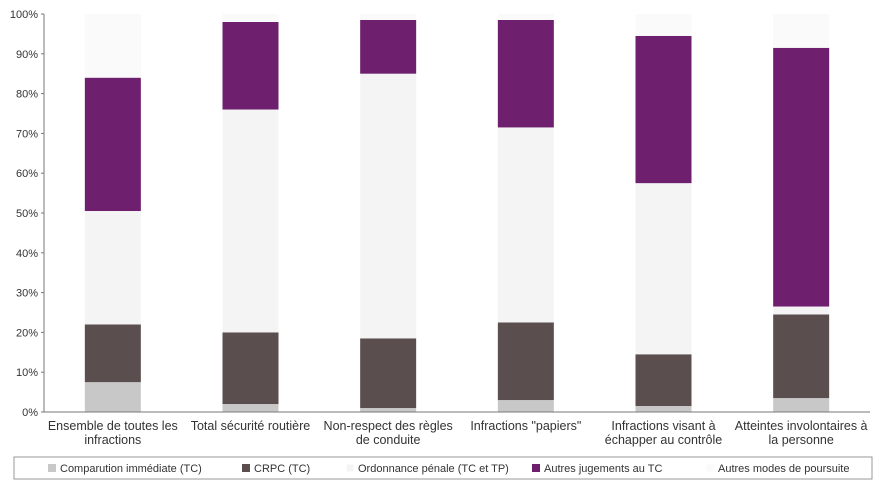  Describe the element at coordinates (783, 469) in the screenshot. I see `legend-label: Autres modes de poursuite` at that location.